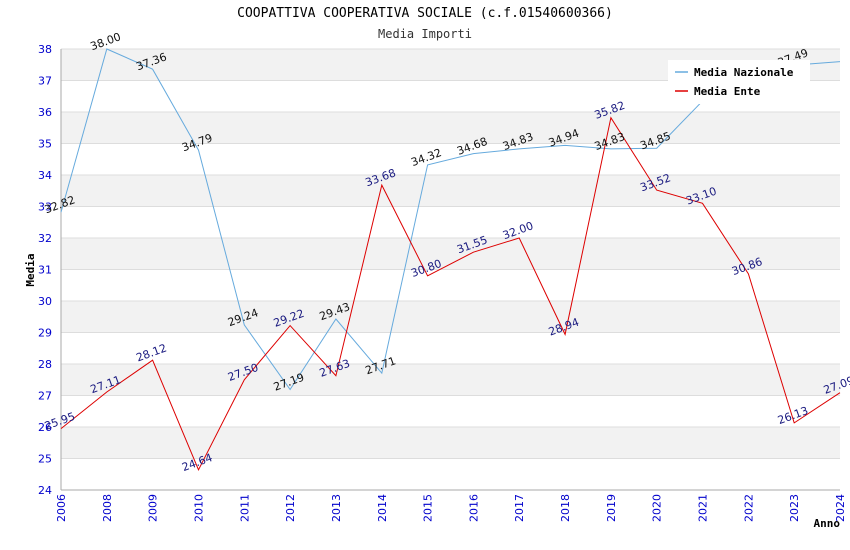 Image resolution: width=850 pixels, height=550 pixels. Describe the element at coordinates (426, 157) in the screenshot. I see `data-label-media-nazionale: 34.32` at that location.